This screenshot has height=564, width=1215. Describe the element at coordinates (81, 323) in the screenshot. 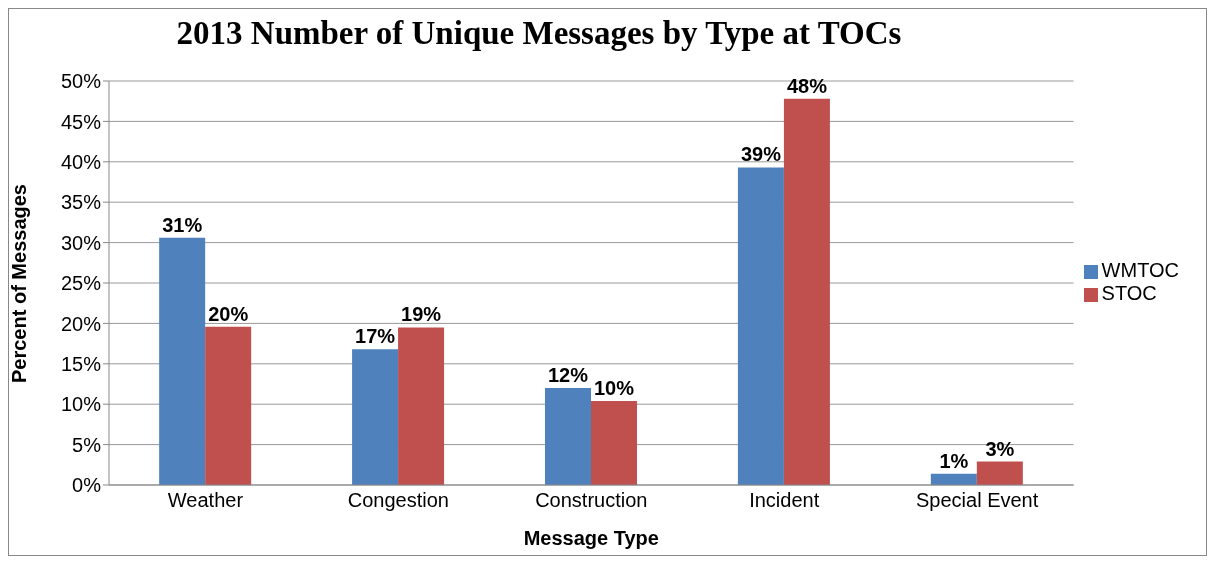

I see `y-tick-label: 20%` at that location.